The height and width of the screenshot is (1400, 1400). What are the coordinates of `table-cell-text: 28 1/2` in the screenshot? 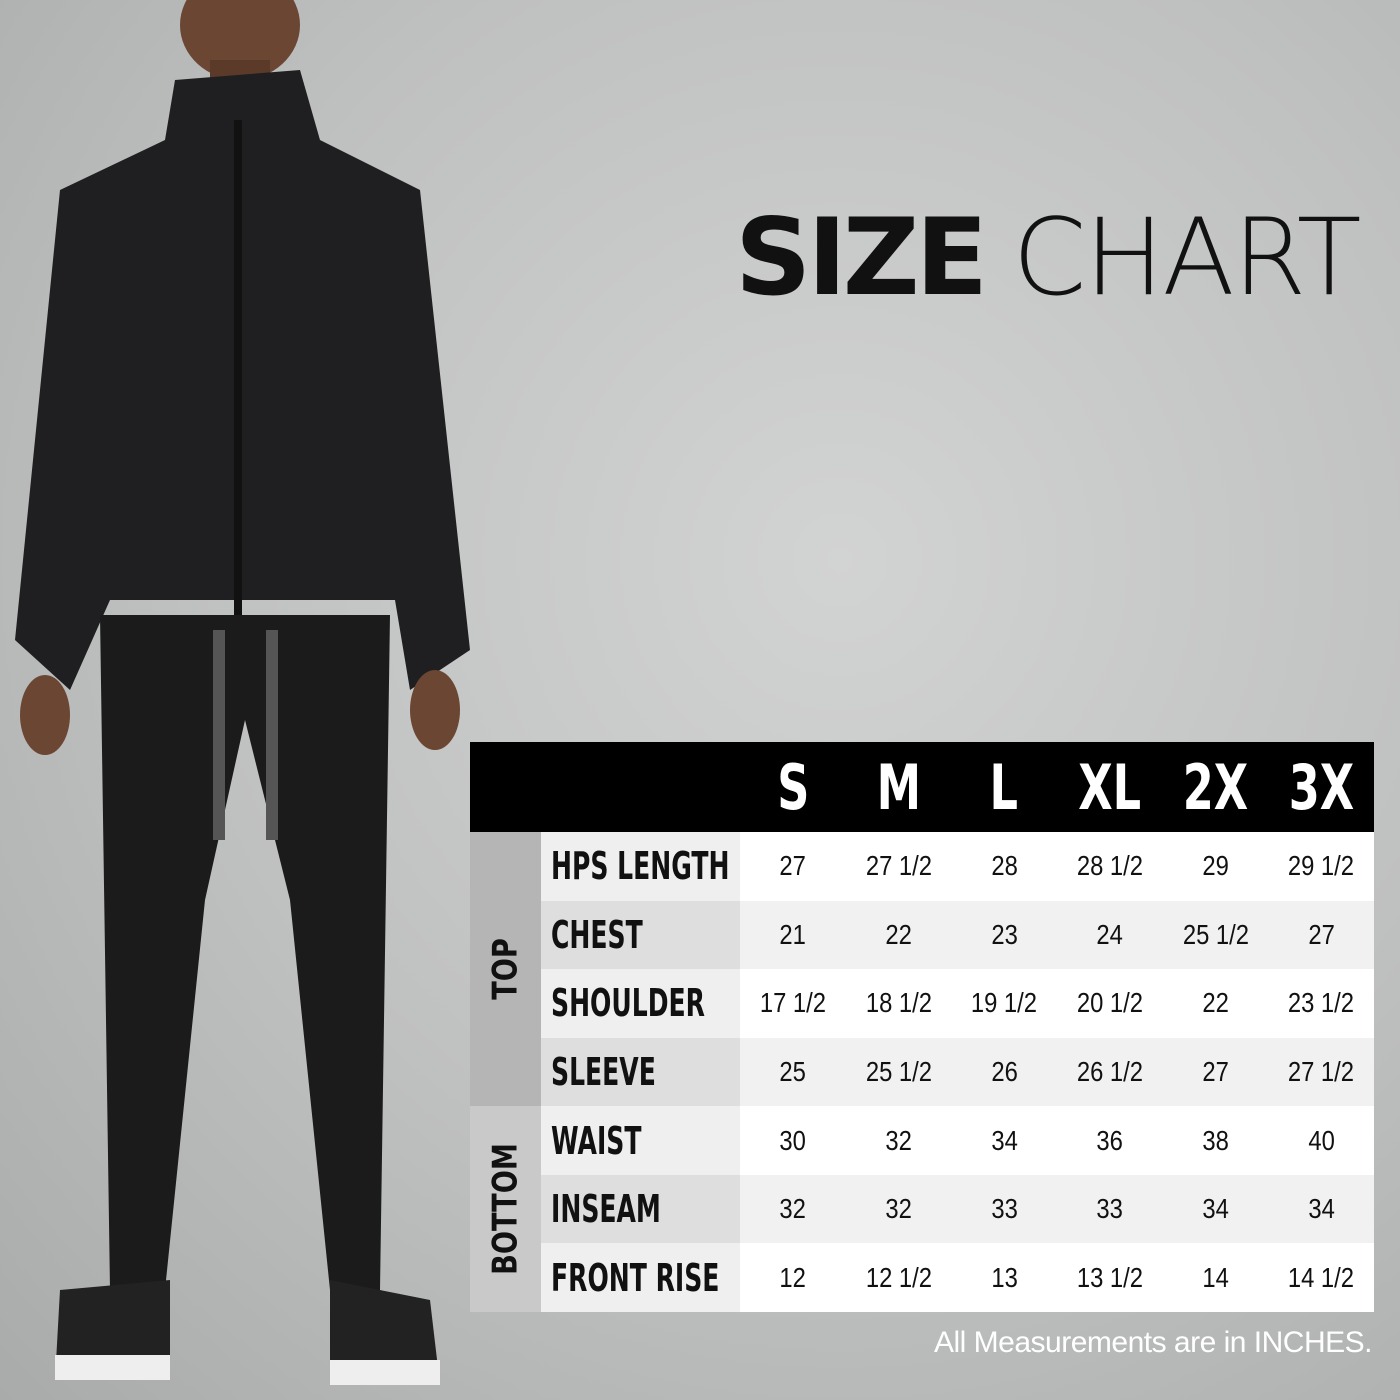 It's located at (1109, 866).